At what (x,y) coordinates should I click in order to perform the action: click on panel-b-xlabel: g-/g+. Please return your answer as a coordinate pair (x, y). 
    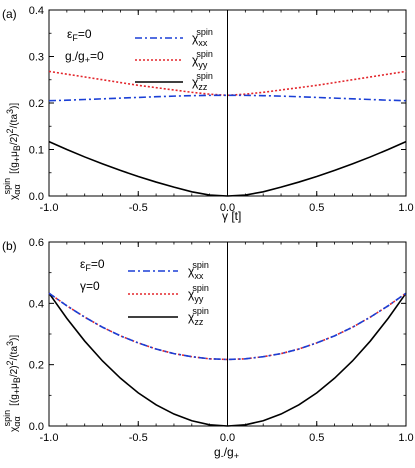
    Looking at the image, I should click on (226, 453).